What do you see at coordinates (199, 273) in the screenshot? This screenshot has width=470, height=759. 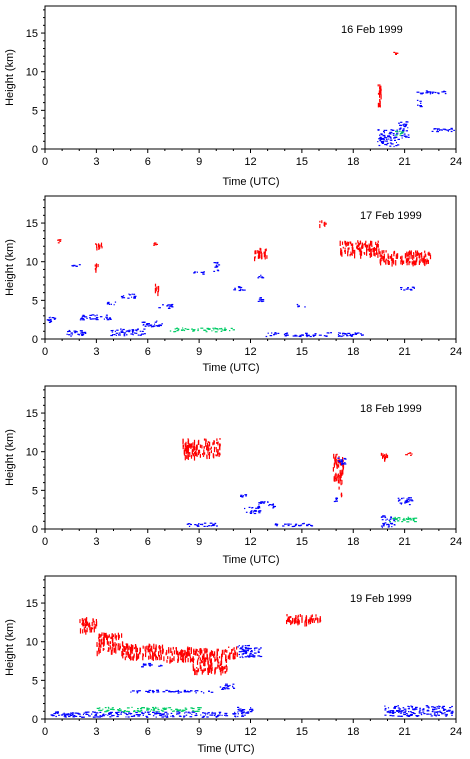 I see `cloud-feature-blue` at bounding box center [199, 273].